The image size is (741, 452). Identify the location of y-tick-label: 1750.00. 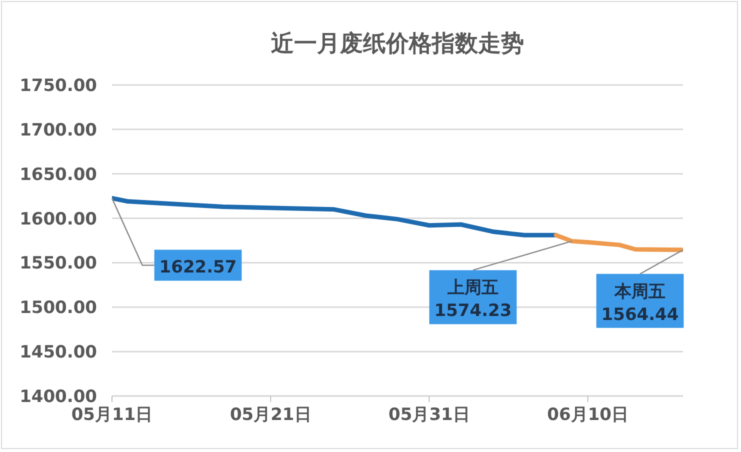
(59, 86).